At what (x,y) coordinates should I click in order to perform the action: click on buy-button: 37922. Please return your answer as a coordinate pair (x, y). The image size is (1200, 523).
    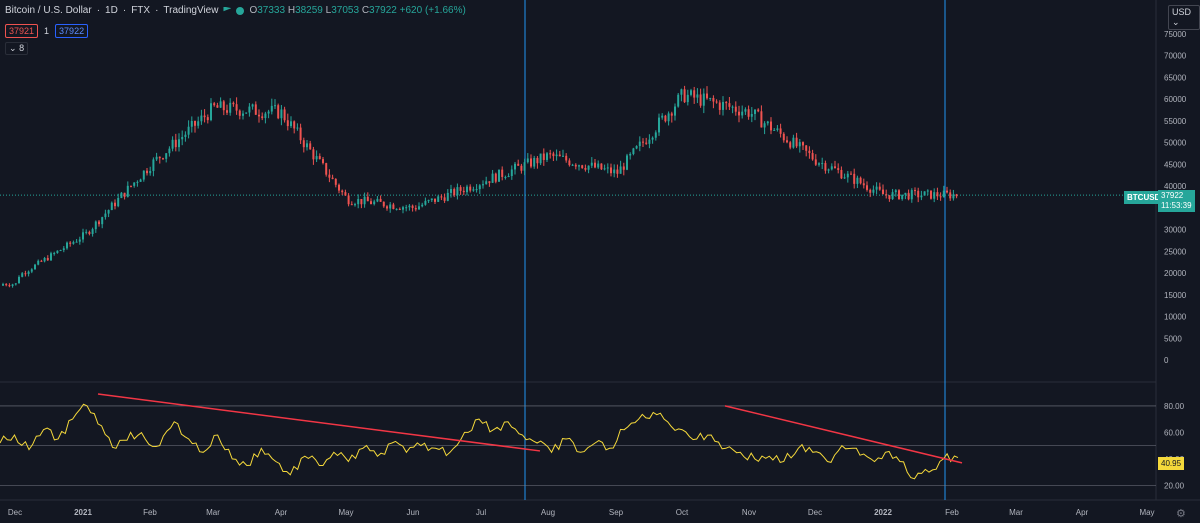
    Looking at the image, I should click on (72, 31).